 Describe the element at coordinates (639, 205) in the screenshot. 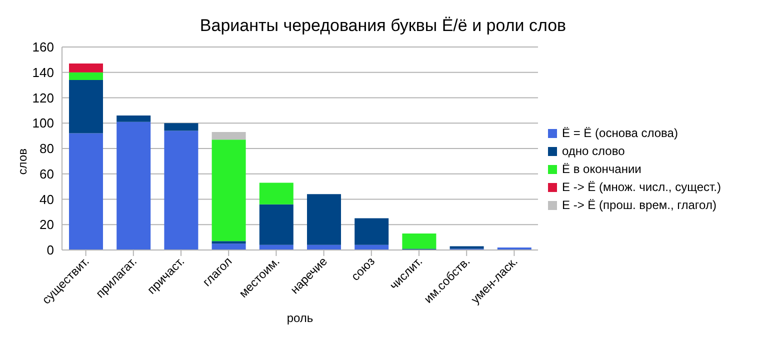

I see `legend-label: Е -> Ё (прош. врем., глагол)` at that location.